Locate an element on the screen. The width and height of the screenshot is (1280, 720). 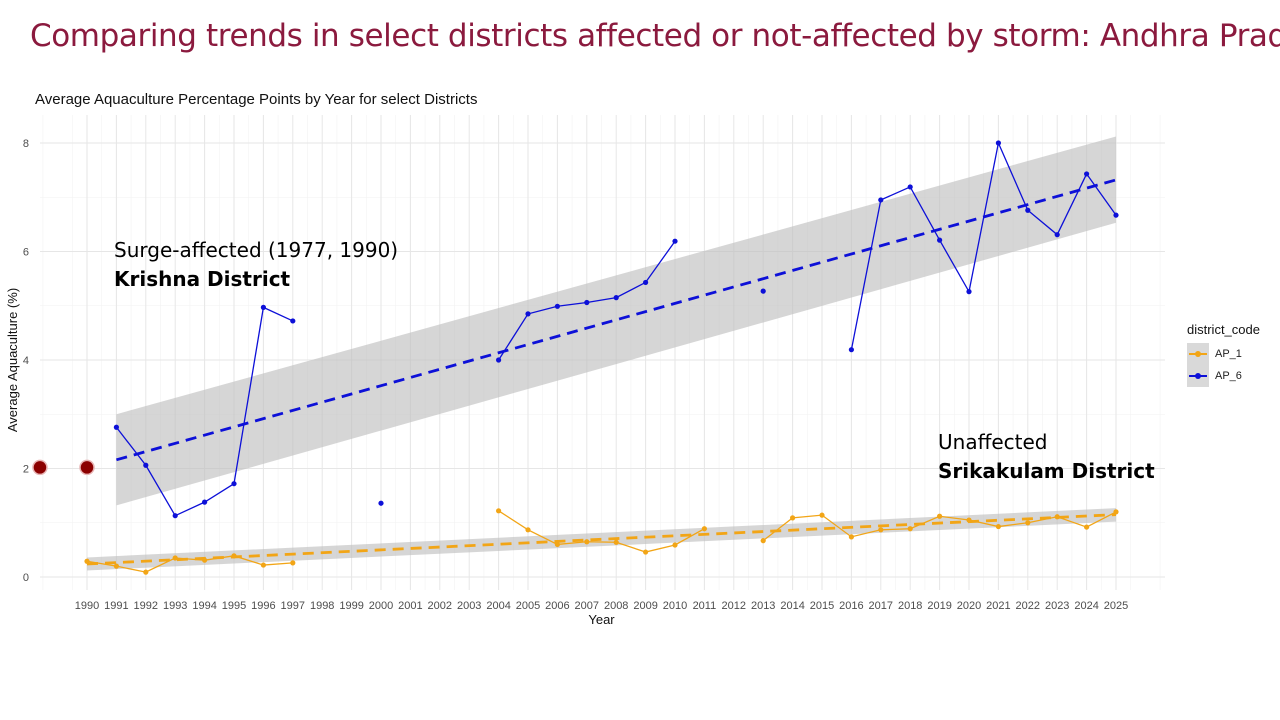
y-tick-label: 6 is located at coordinates (26, 253).